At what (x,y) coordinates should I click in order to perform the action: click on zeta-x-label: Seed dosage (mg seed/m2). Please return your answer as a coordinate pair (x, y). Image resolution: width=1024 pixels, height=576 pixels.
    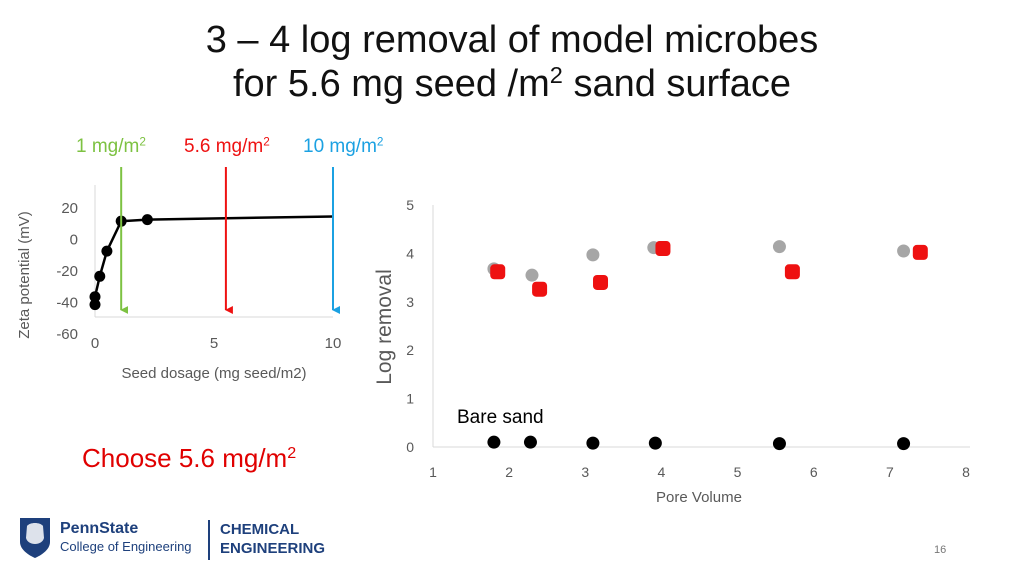
    Looking at the image, I should click on (213, 373).